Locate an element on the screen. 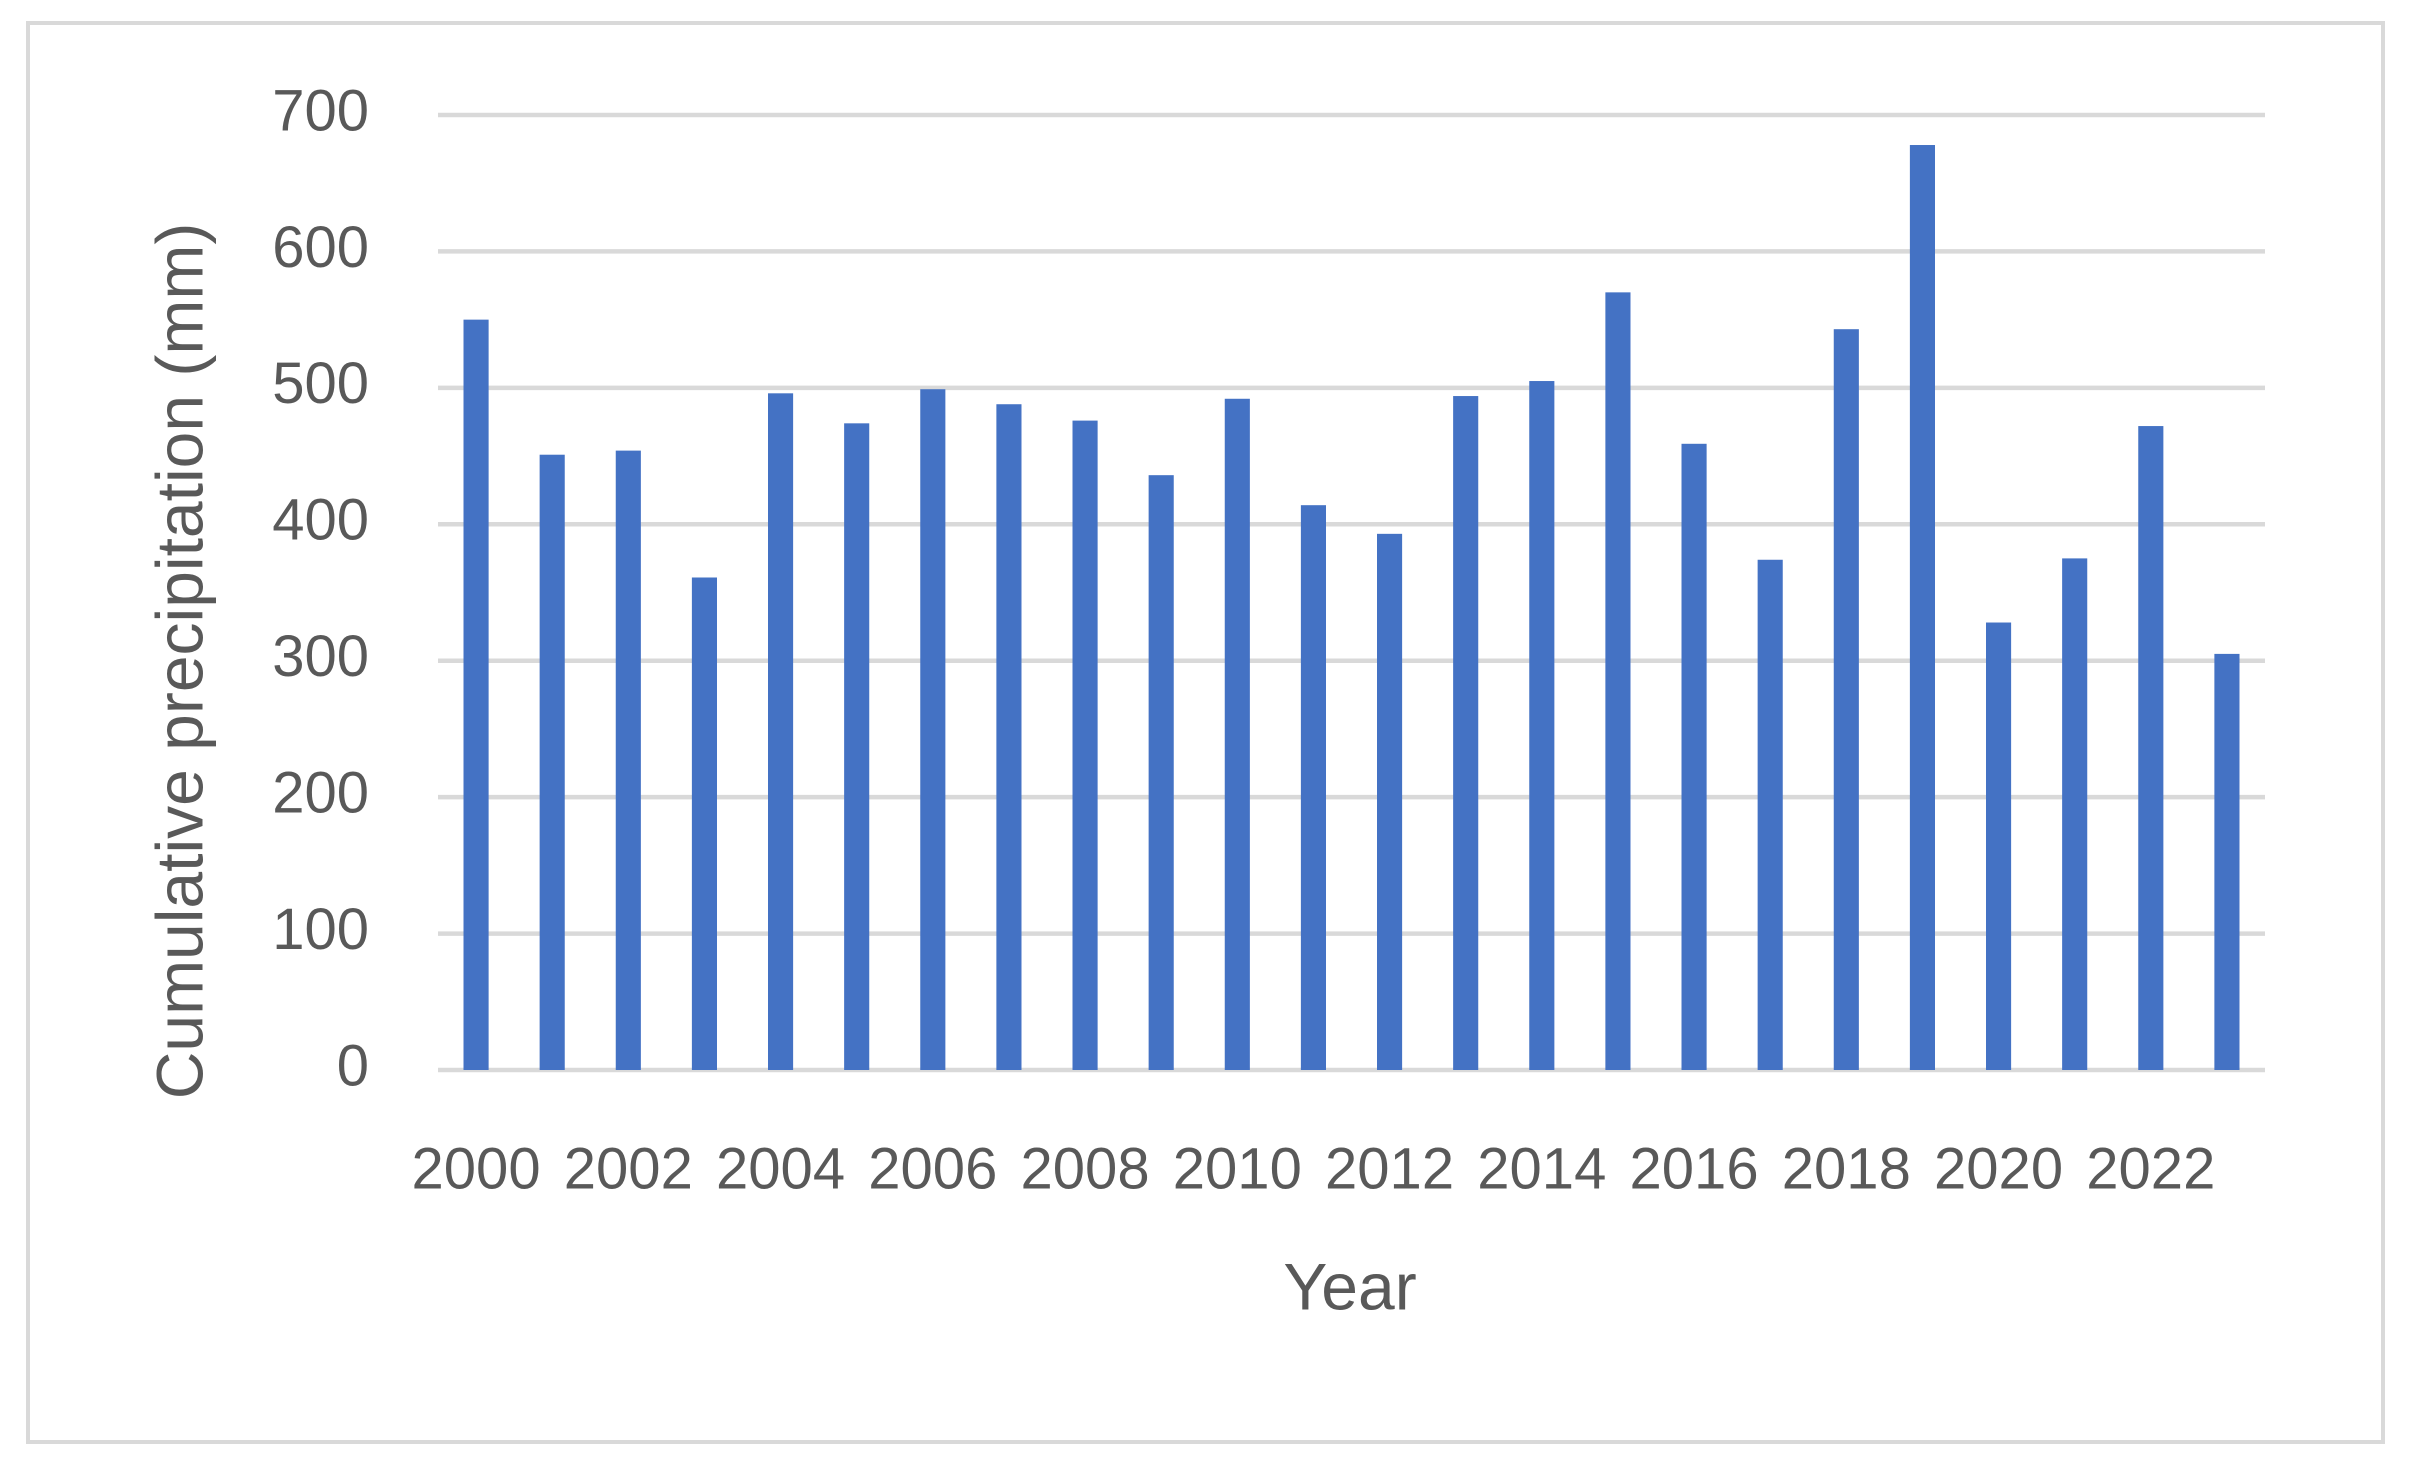  x-tick-label: 2002 is located at coordinates (628, 1168).